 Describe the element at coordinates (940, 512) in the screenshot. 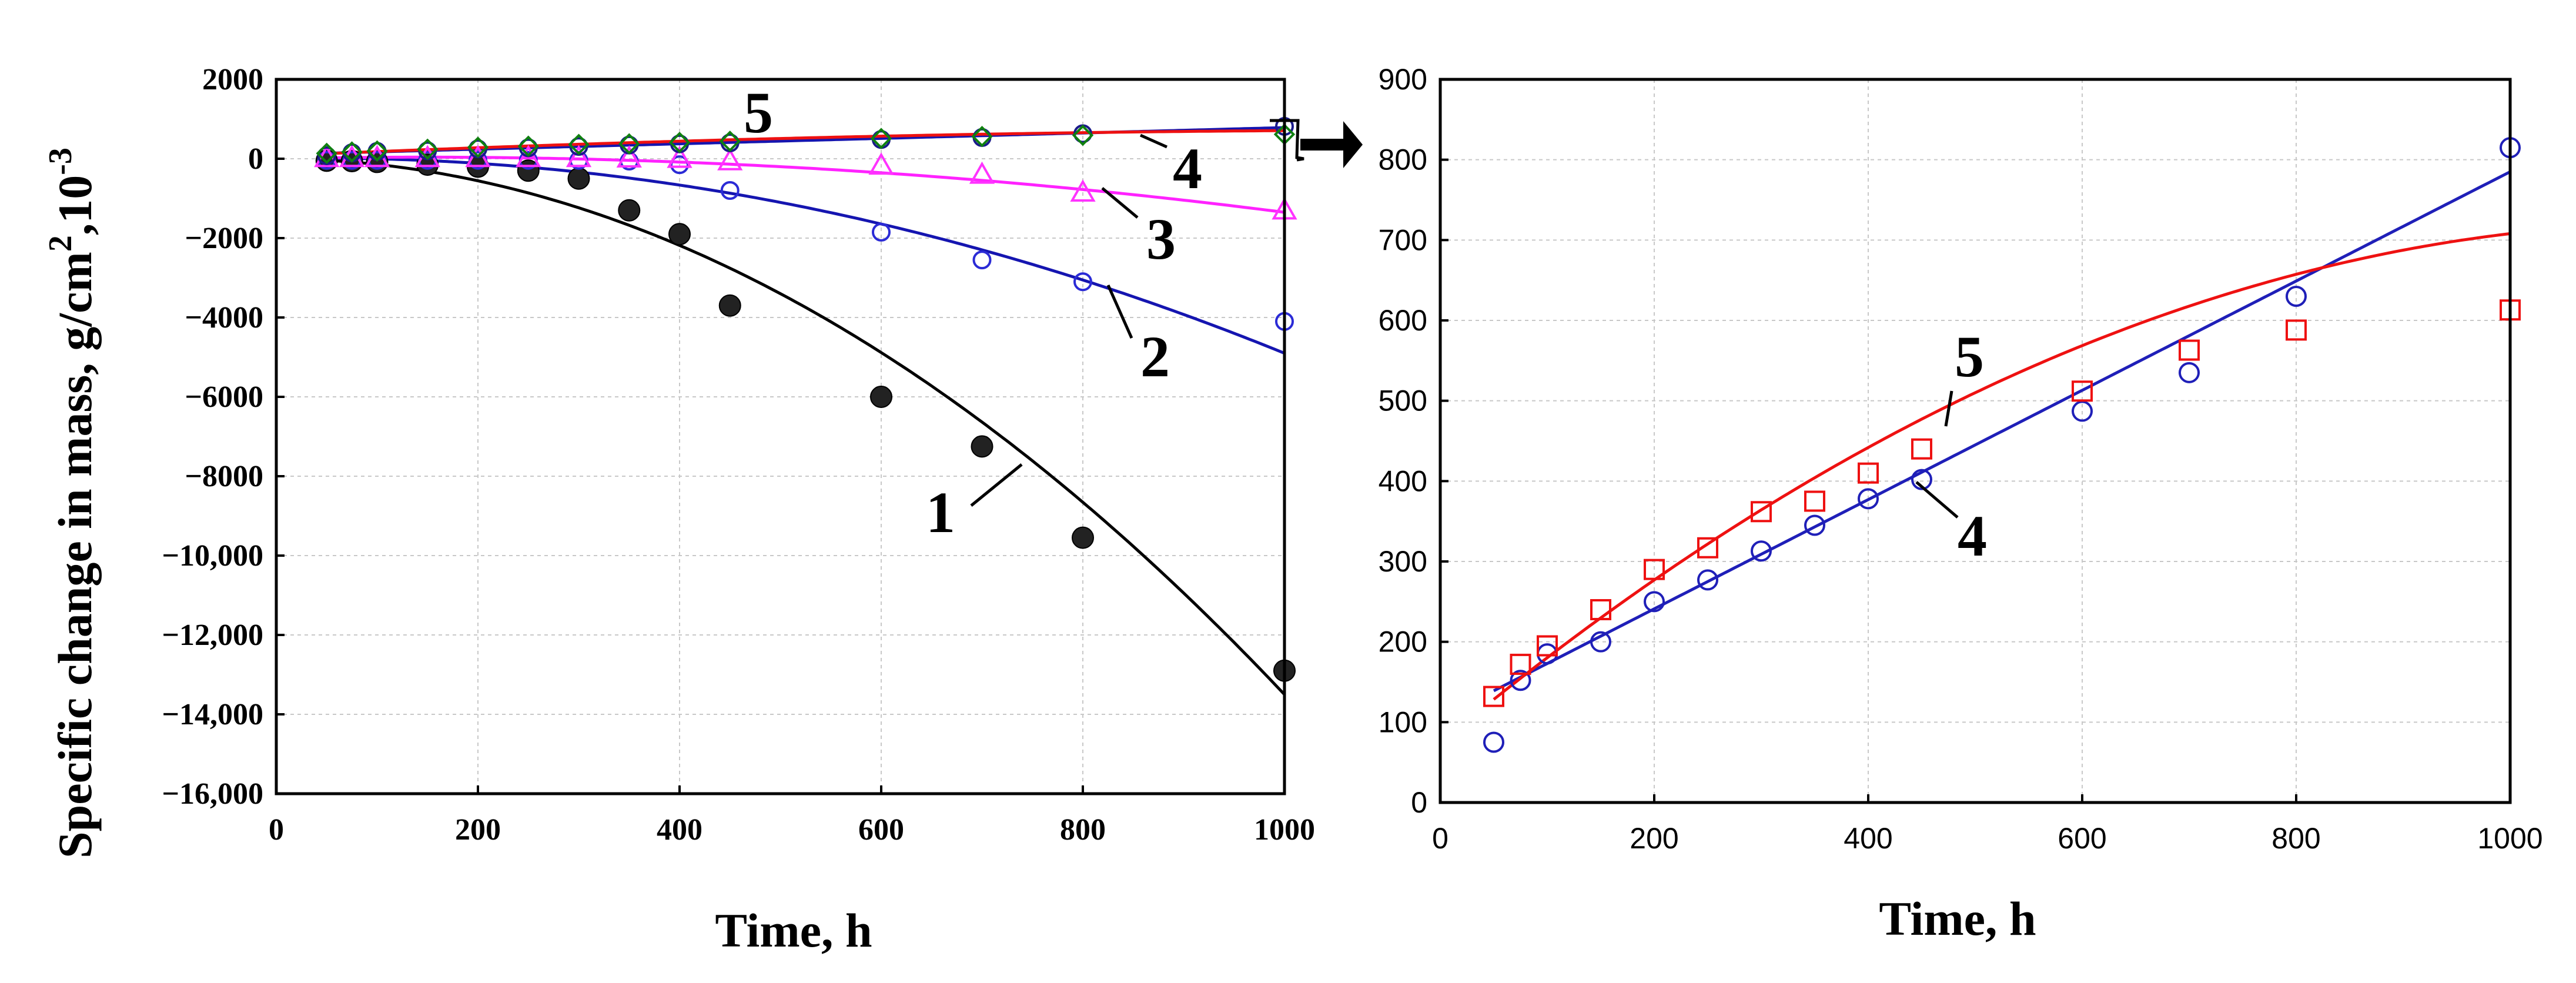

I see `curve-label-1: 1` at that location.